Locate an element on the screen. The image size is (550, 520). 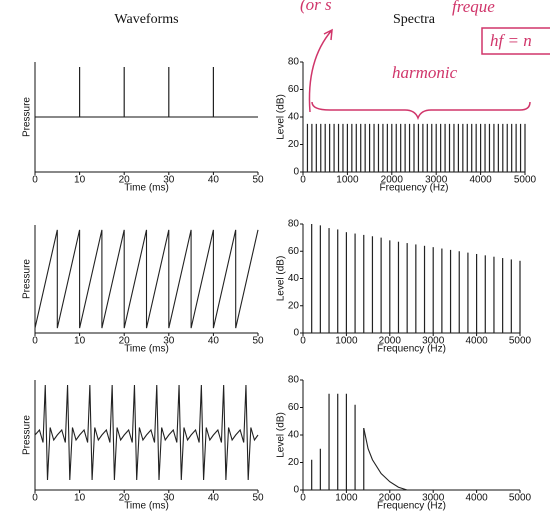
annotation-arrow is located at coordinates (320, 70).